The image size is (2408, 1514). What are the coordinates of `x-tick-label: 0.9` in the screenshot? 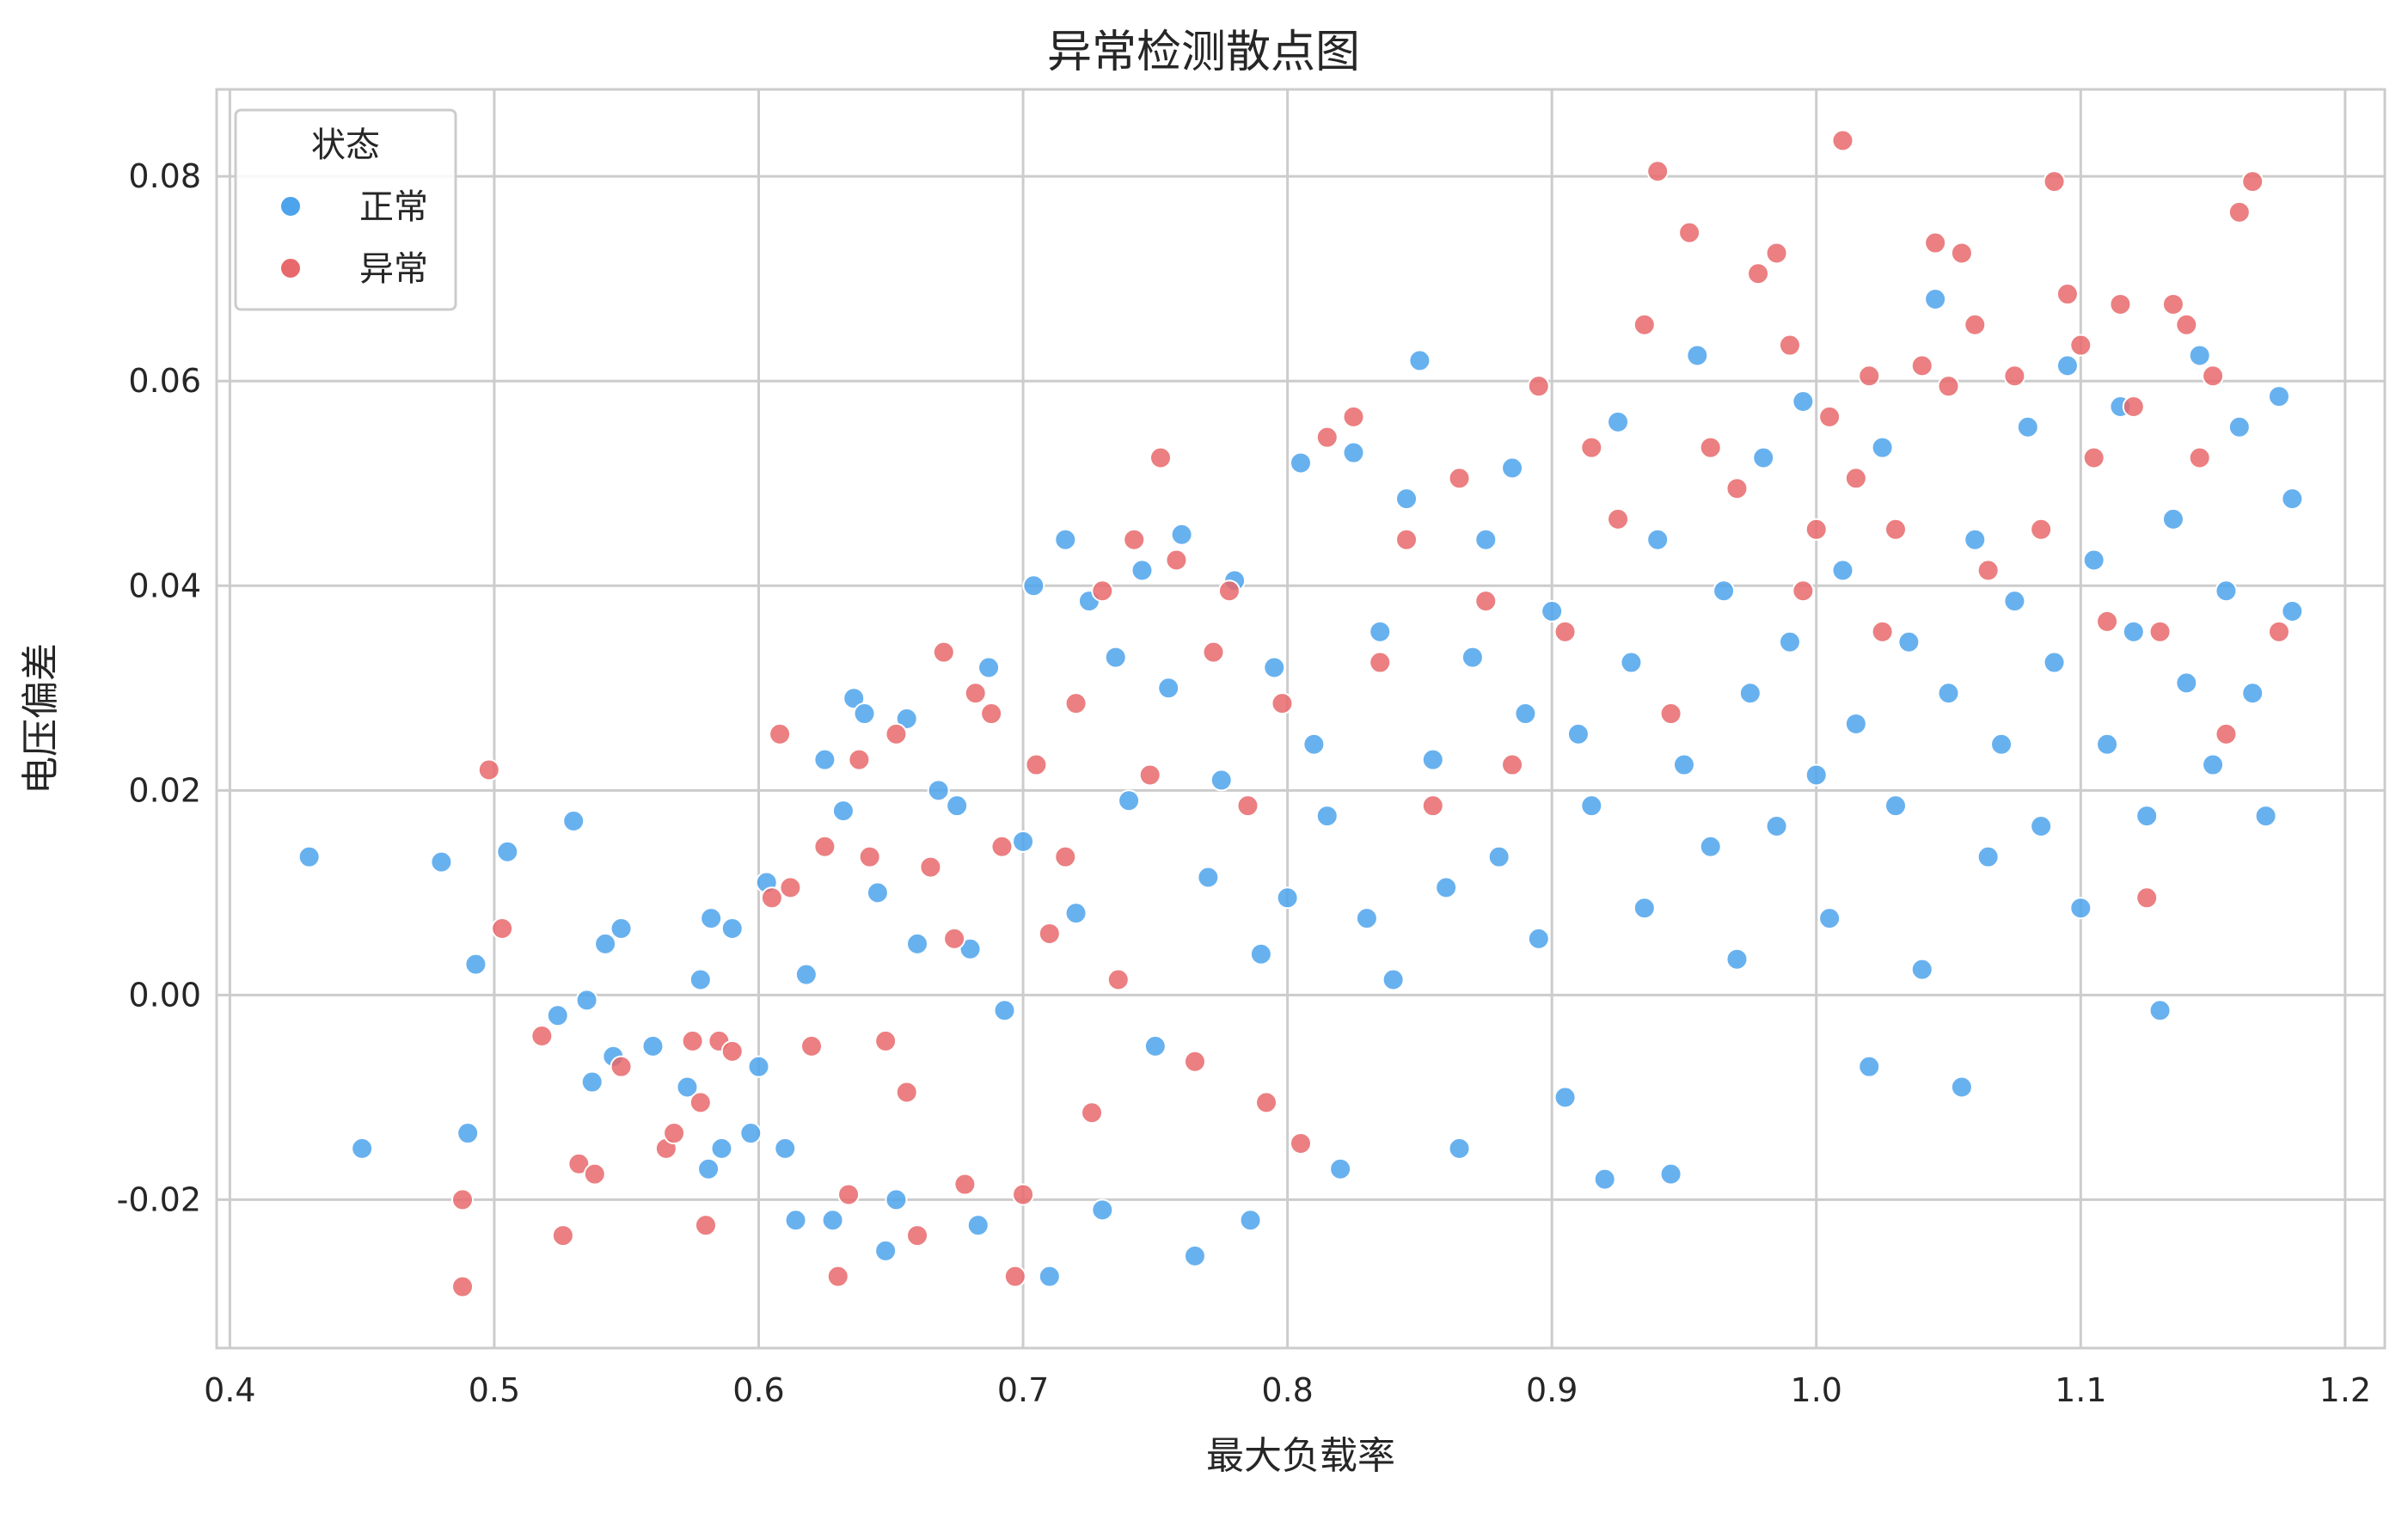 It's located at (1552, 1390).